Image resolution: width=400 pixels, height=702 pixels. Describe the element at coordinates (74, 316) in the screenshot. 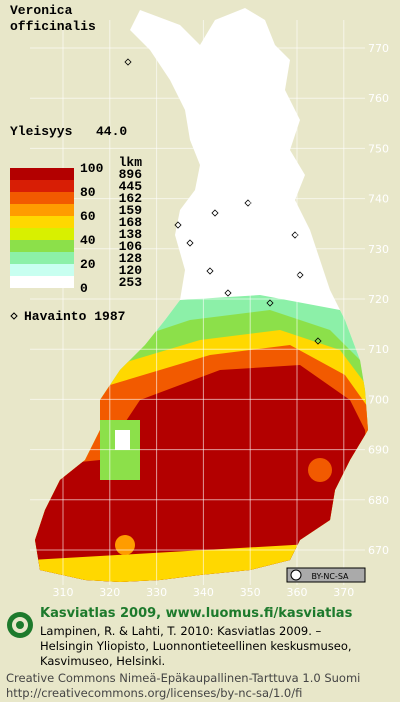

I see `observation-label: Havainto 1987` at that location.